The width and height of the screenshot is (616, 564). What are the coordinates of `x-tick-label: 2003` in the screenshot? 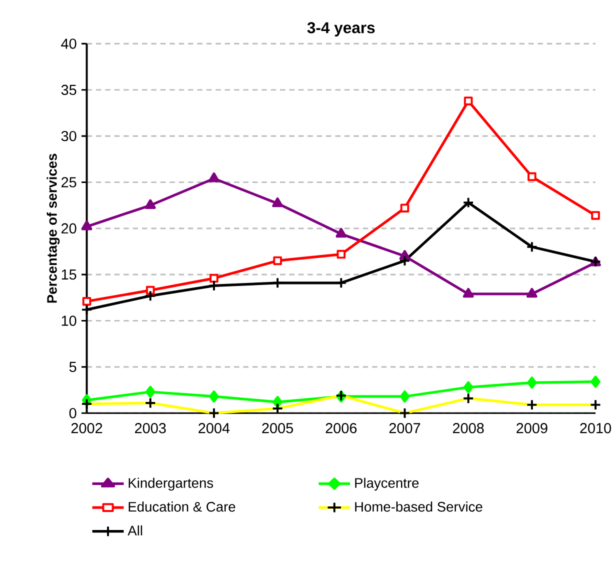 It's located at (150, 428).